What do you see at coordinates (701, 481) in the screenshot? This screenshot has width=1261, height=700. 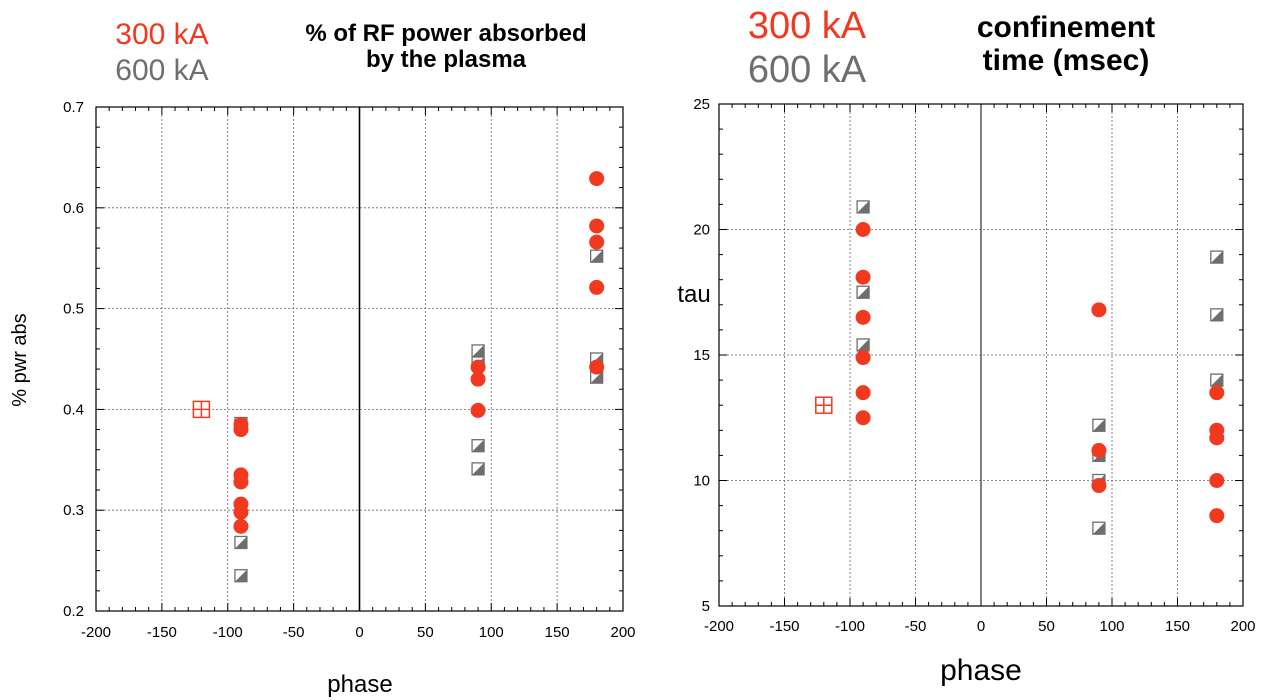 I see `y-tick-label: 10` at bounding box center [701, 481].